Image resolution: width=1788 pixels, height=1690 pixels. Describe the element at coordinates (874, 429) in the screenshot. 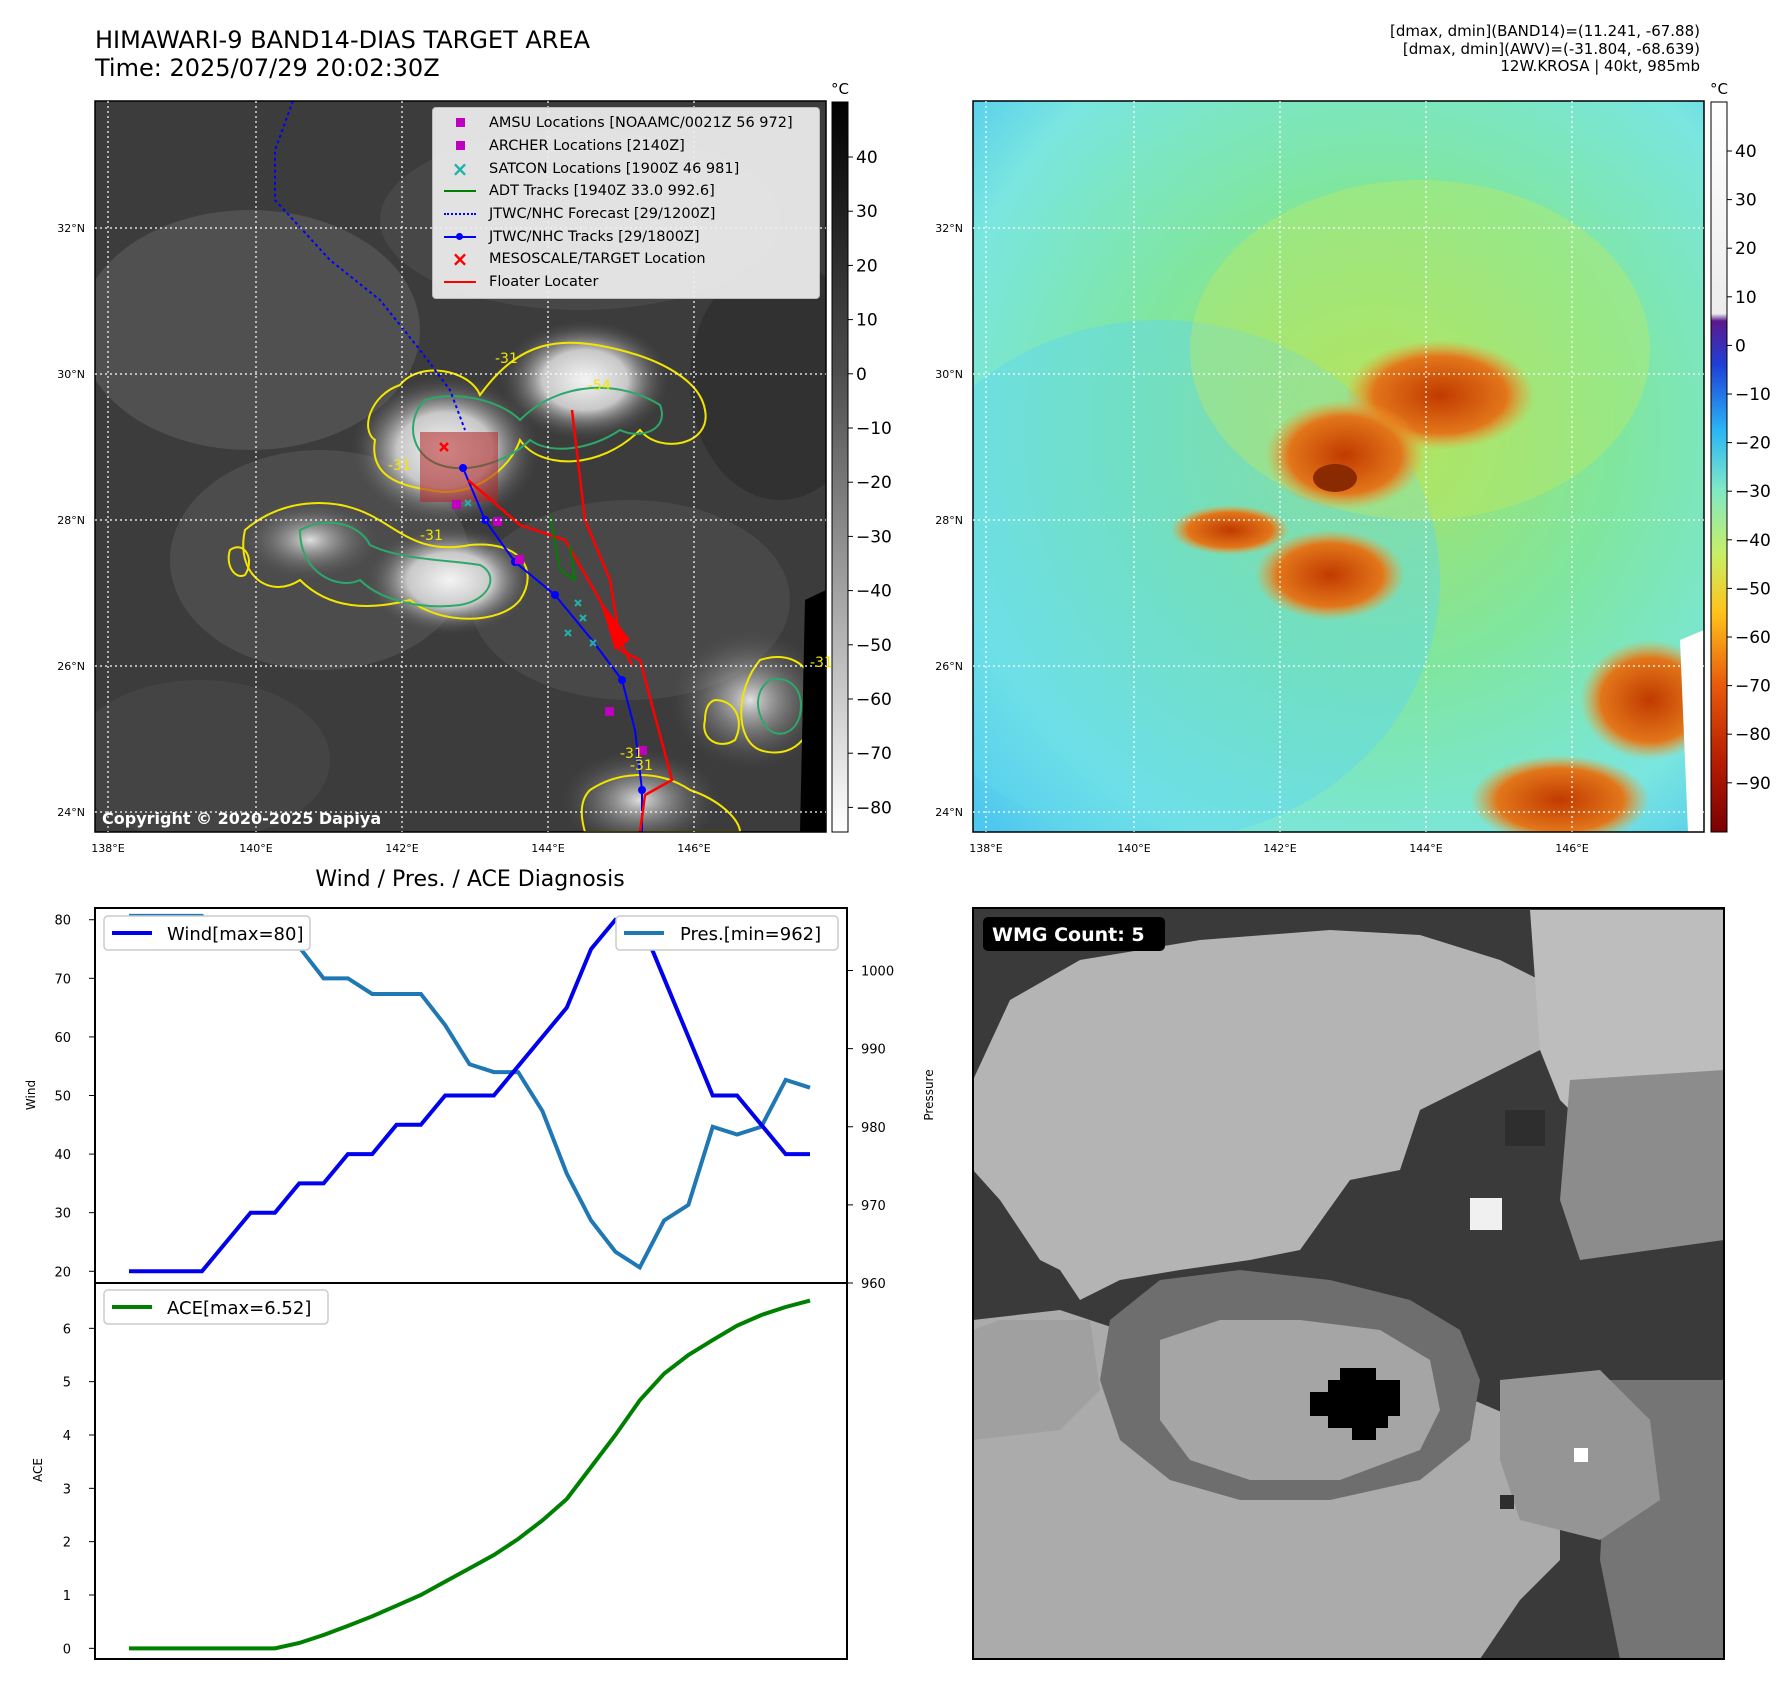

I see `ir-cbar-tick-label: −10` at that location.